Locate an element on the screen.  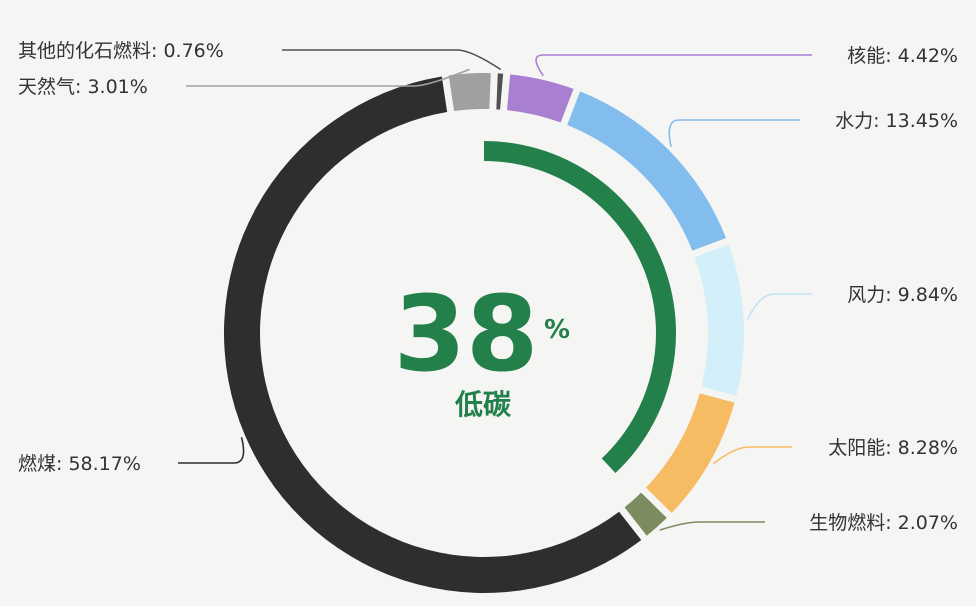
slice-label-7: 天然气: 3.01% is located at coordinates (83, 87).